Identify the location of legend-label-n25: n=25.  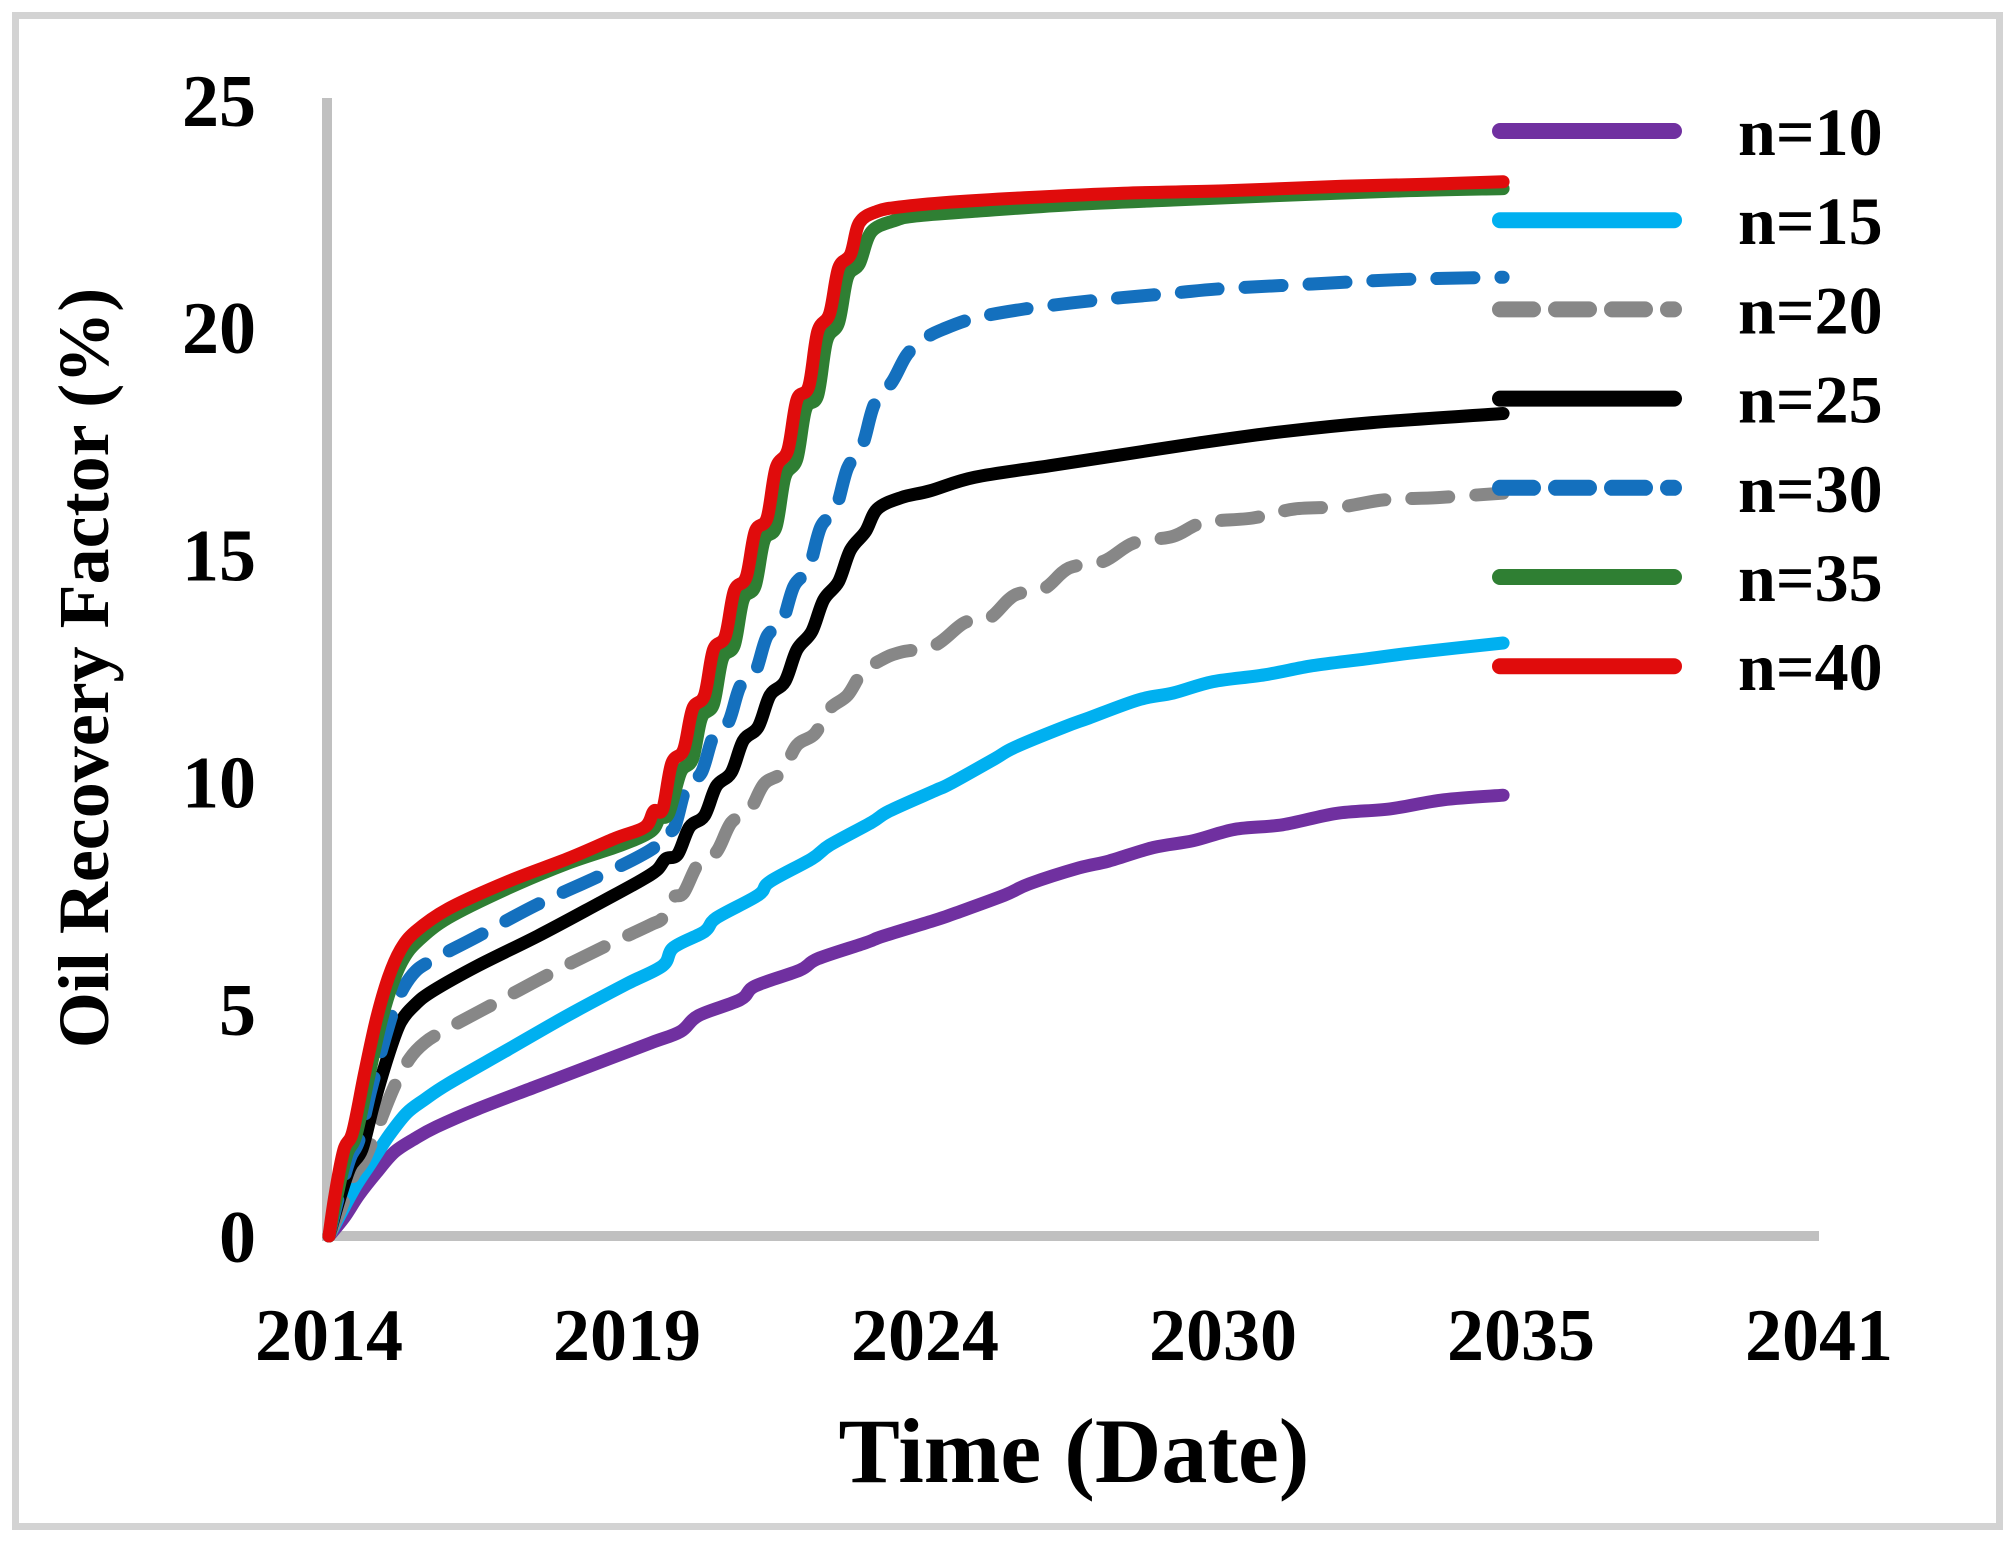
(1810, 400).